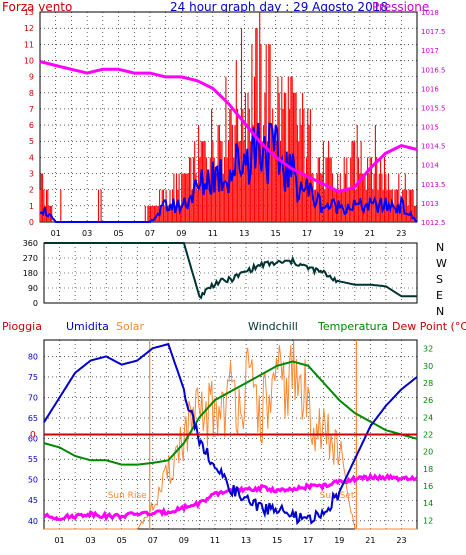  I want to click on wind-avg-series, so click(228, 172).